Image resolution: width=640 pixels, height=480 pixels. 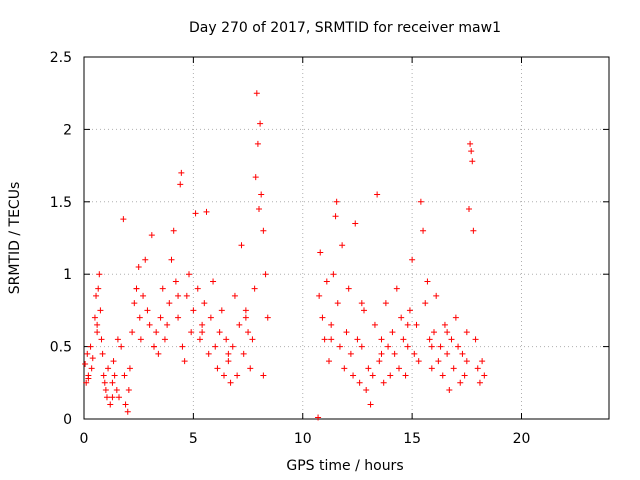 I want to click on y-tick-label: 0.5, so click(x=61, y=348).